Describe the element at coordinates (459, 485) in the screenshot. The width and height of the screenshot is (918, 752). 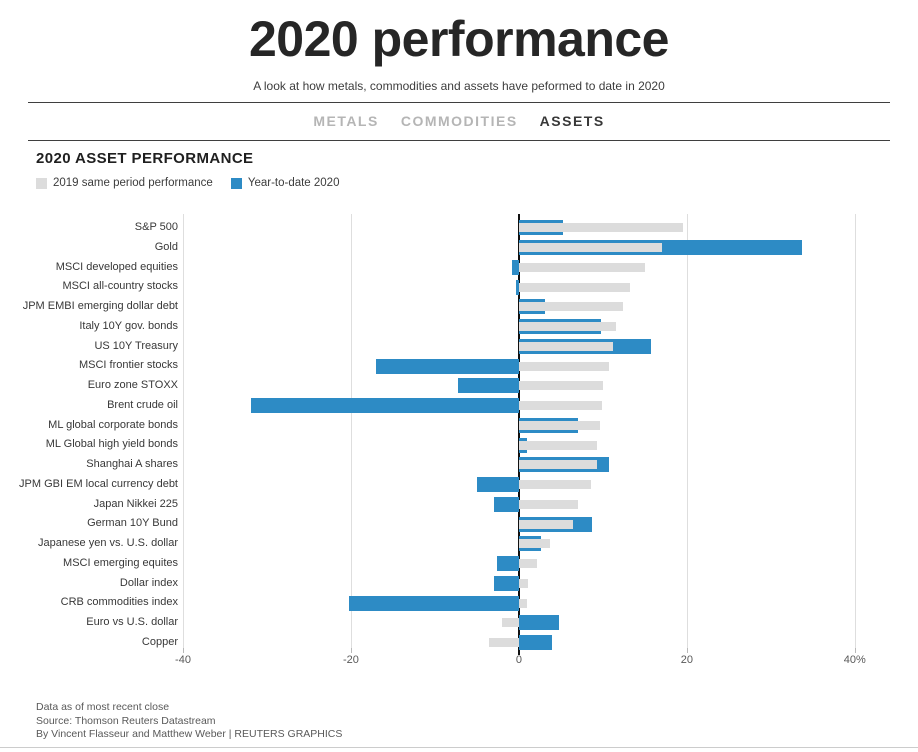
I see `chart-row: JPM GBI EM local currency debt` at that location.